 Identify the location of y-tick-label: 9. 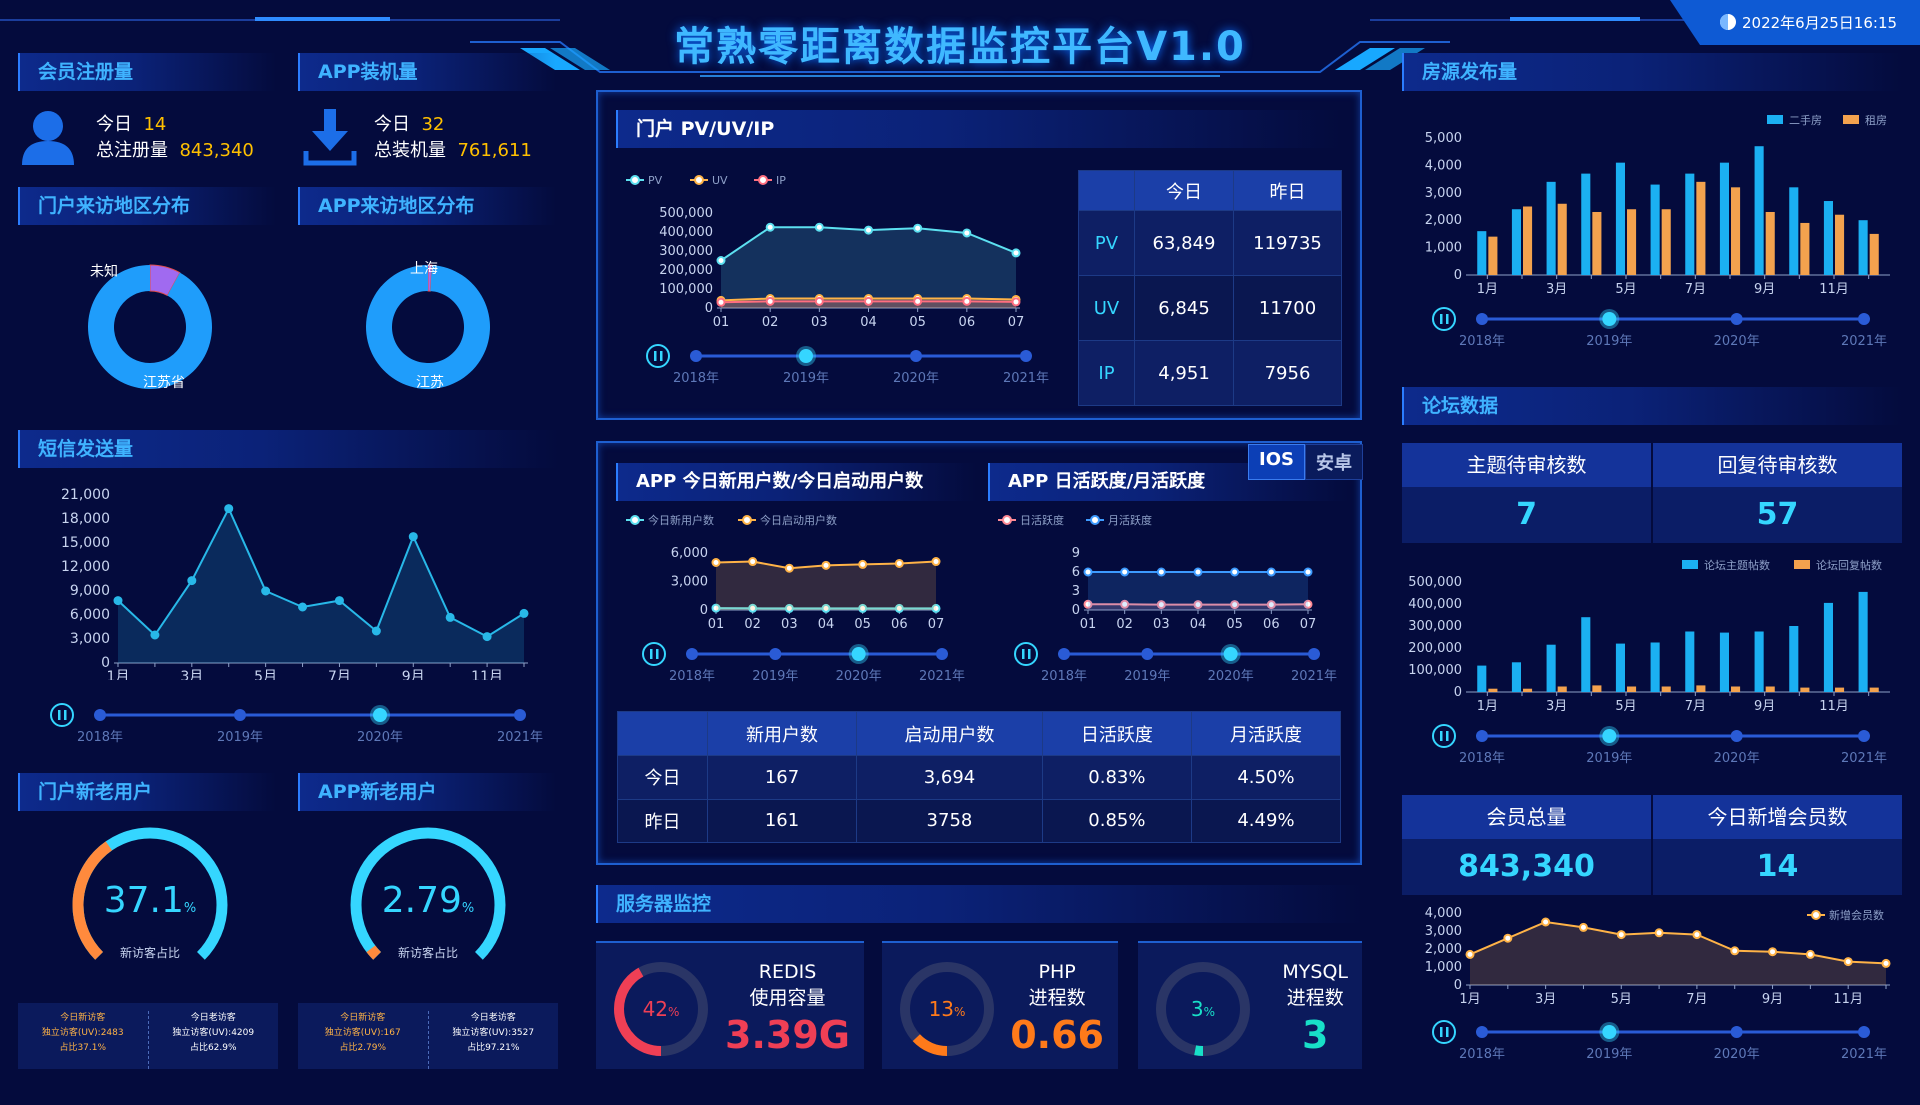
(1076, 553).